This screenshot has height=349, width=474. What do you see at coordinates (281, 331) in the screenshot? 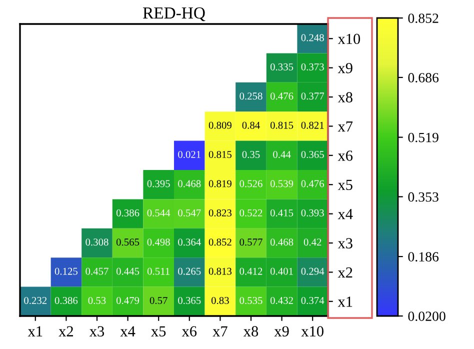
I see `x-tick-label: x9` at bounding box center [281, 331].